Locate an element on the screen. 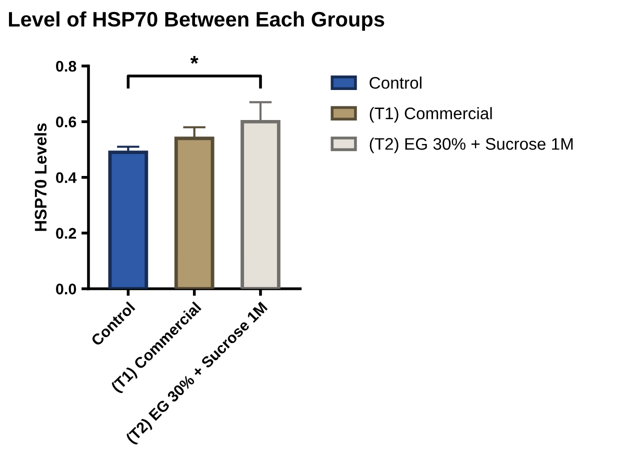  y-tick-label: 0.2 is located at coordinates (66, 233).